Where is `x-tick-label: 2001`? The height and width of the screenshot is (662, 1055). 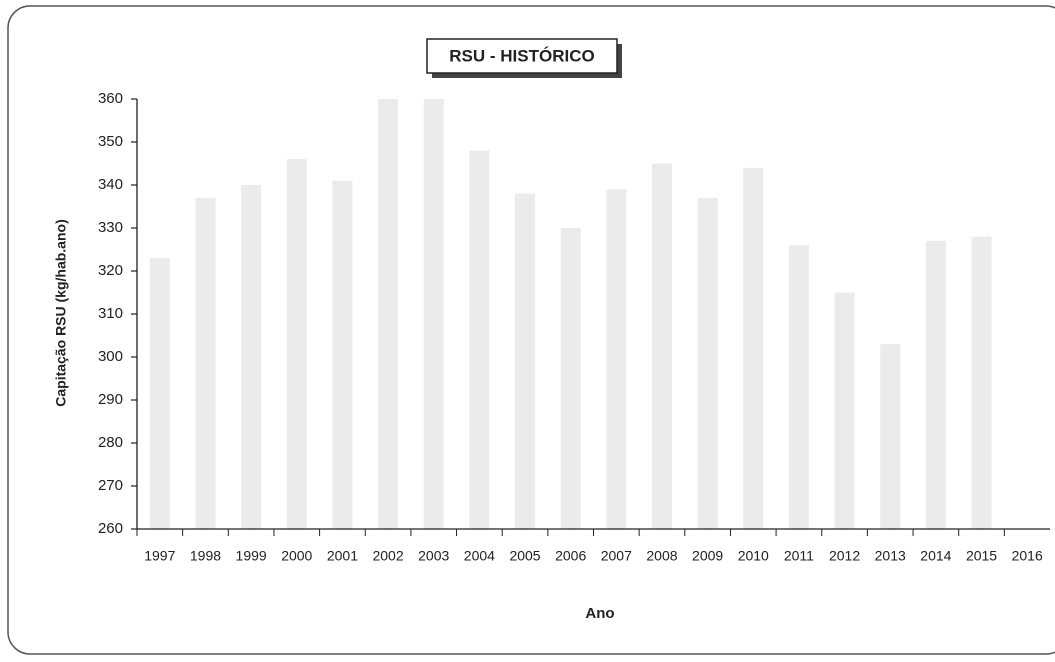
x-tick-label: 2001 is located at coordinates (342, 556).